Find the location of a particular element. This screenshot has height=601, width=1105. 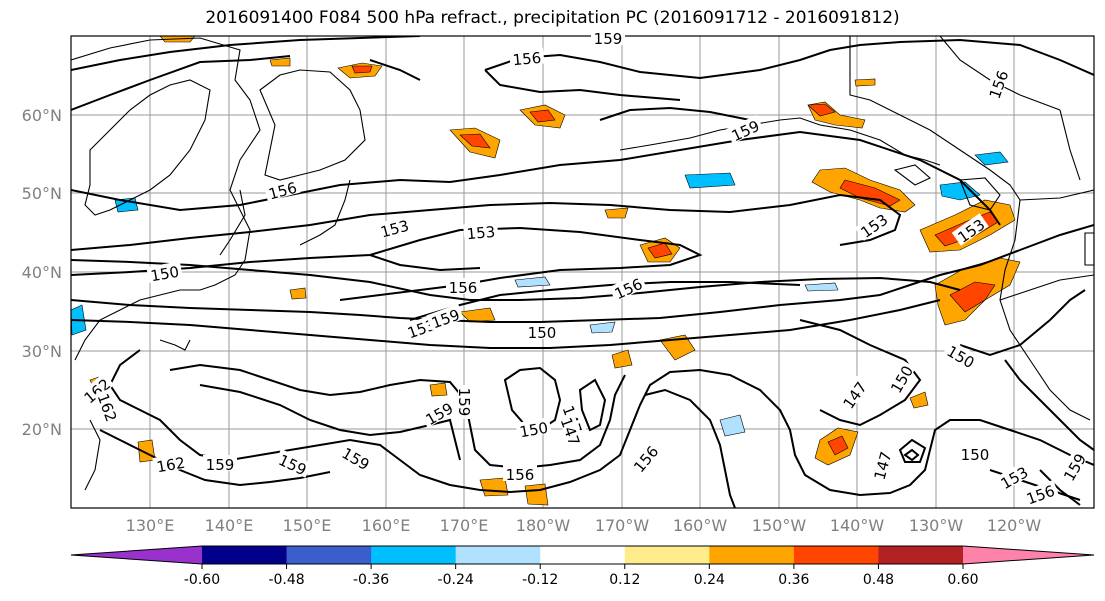

lon-label: 130°W is located at coordinates (936, 525).